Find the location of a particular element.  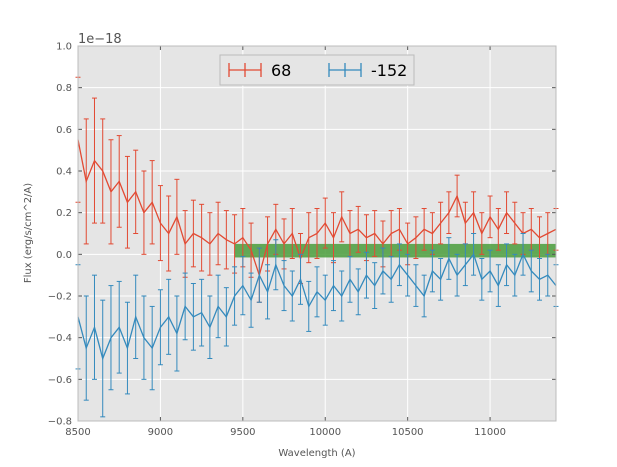

y-tick-label-0: −0.8 is located at coordinates (60, 422).